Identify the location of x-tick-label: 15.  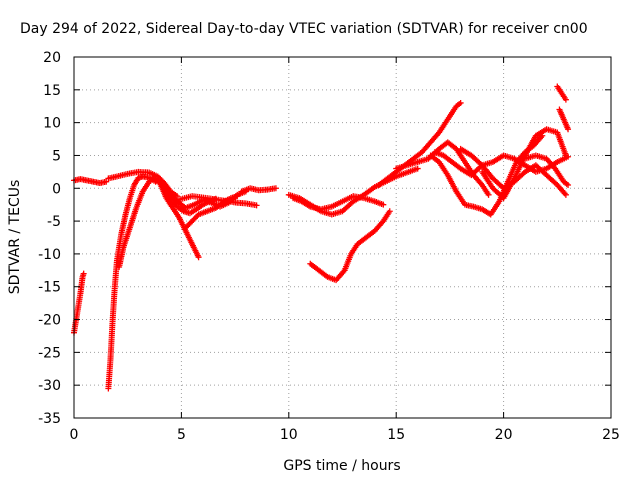
(396, 435).